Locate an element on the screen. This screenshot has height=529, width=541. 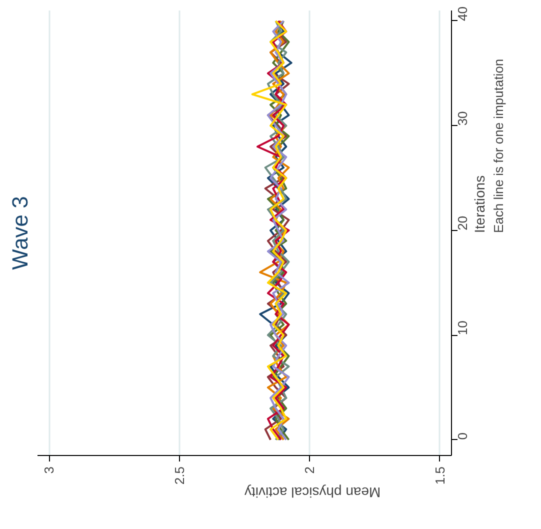
x-tick-label: 3 is located at coordinates (49, 470).